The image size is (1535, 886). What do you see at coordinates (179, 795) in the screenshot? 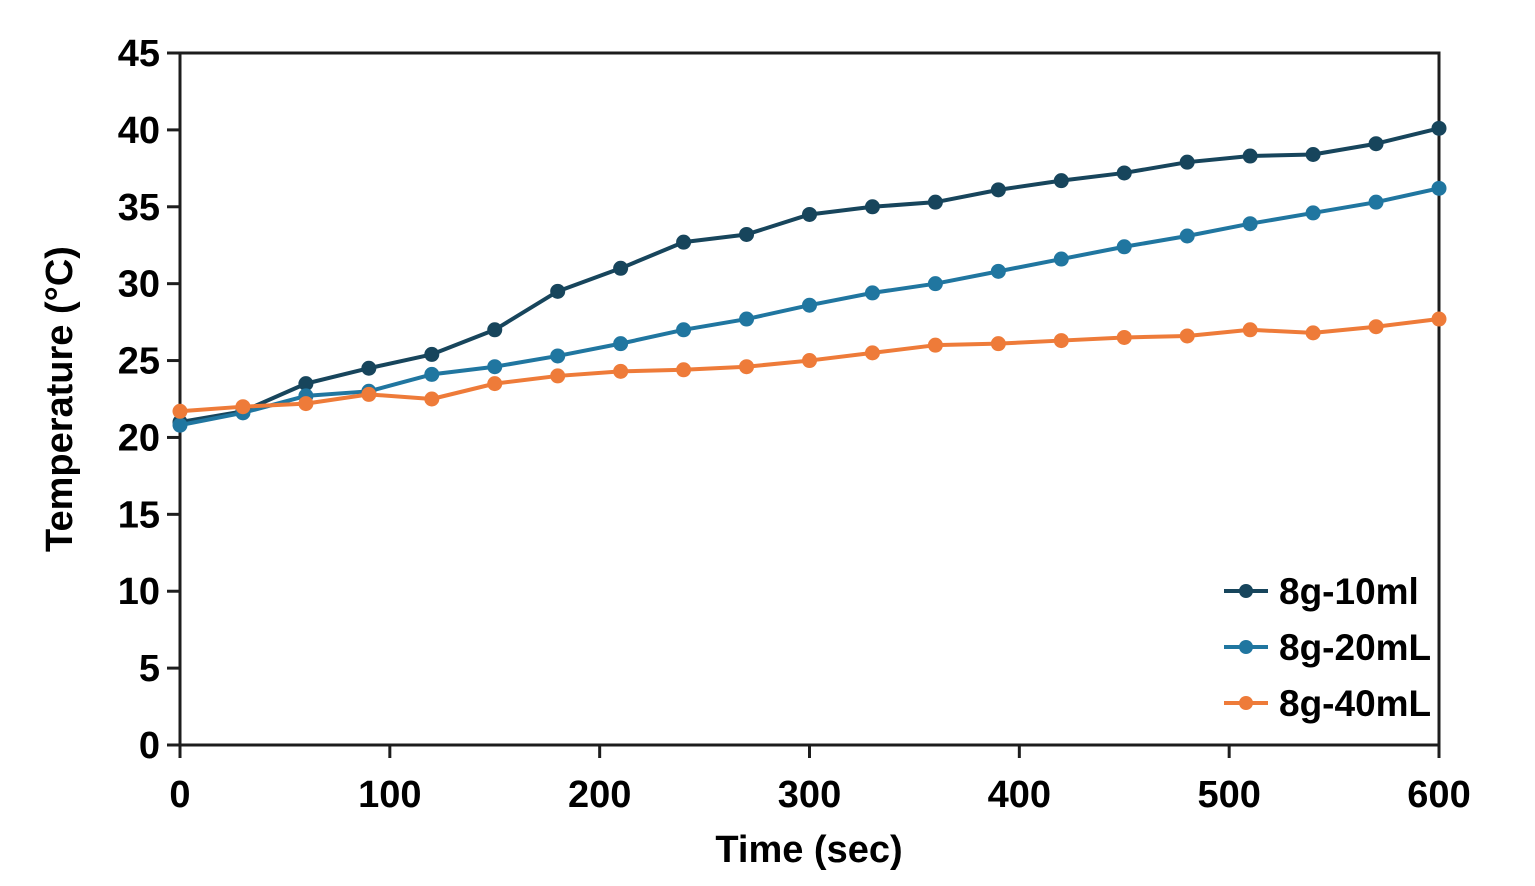
I see `x-tick-label: 0` at bounding box center [179, 795].